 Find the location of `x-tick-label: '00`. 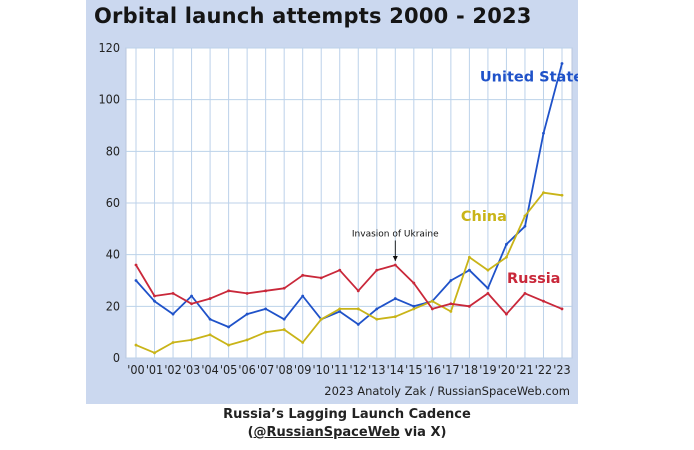

x-tick-label: '00 is located at coordinates (135, 369).